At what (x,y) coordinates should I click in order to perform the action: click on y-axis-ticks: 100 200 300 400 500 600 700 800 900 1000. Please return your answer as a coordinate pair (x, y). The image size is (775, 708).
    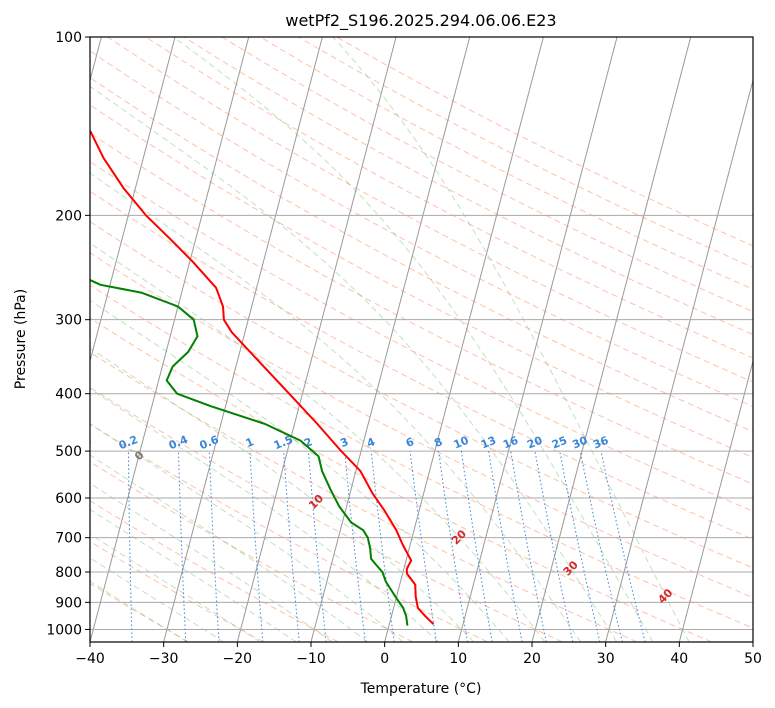
    Looking at the image, I should click on (68, 334).